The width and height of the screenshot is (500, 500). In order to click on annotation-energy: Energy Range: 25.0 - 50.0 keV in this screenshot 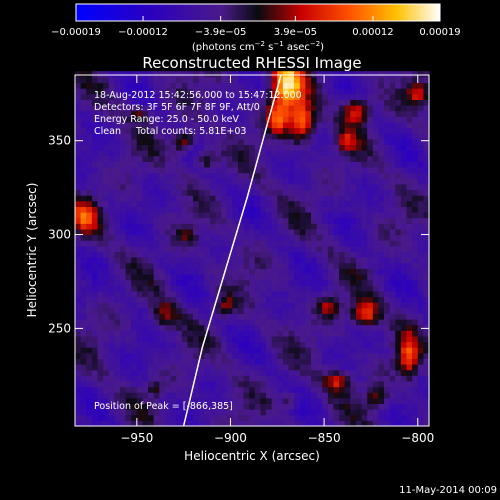, I will do `click(166, 119)`.